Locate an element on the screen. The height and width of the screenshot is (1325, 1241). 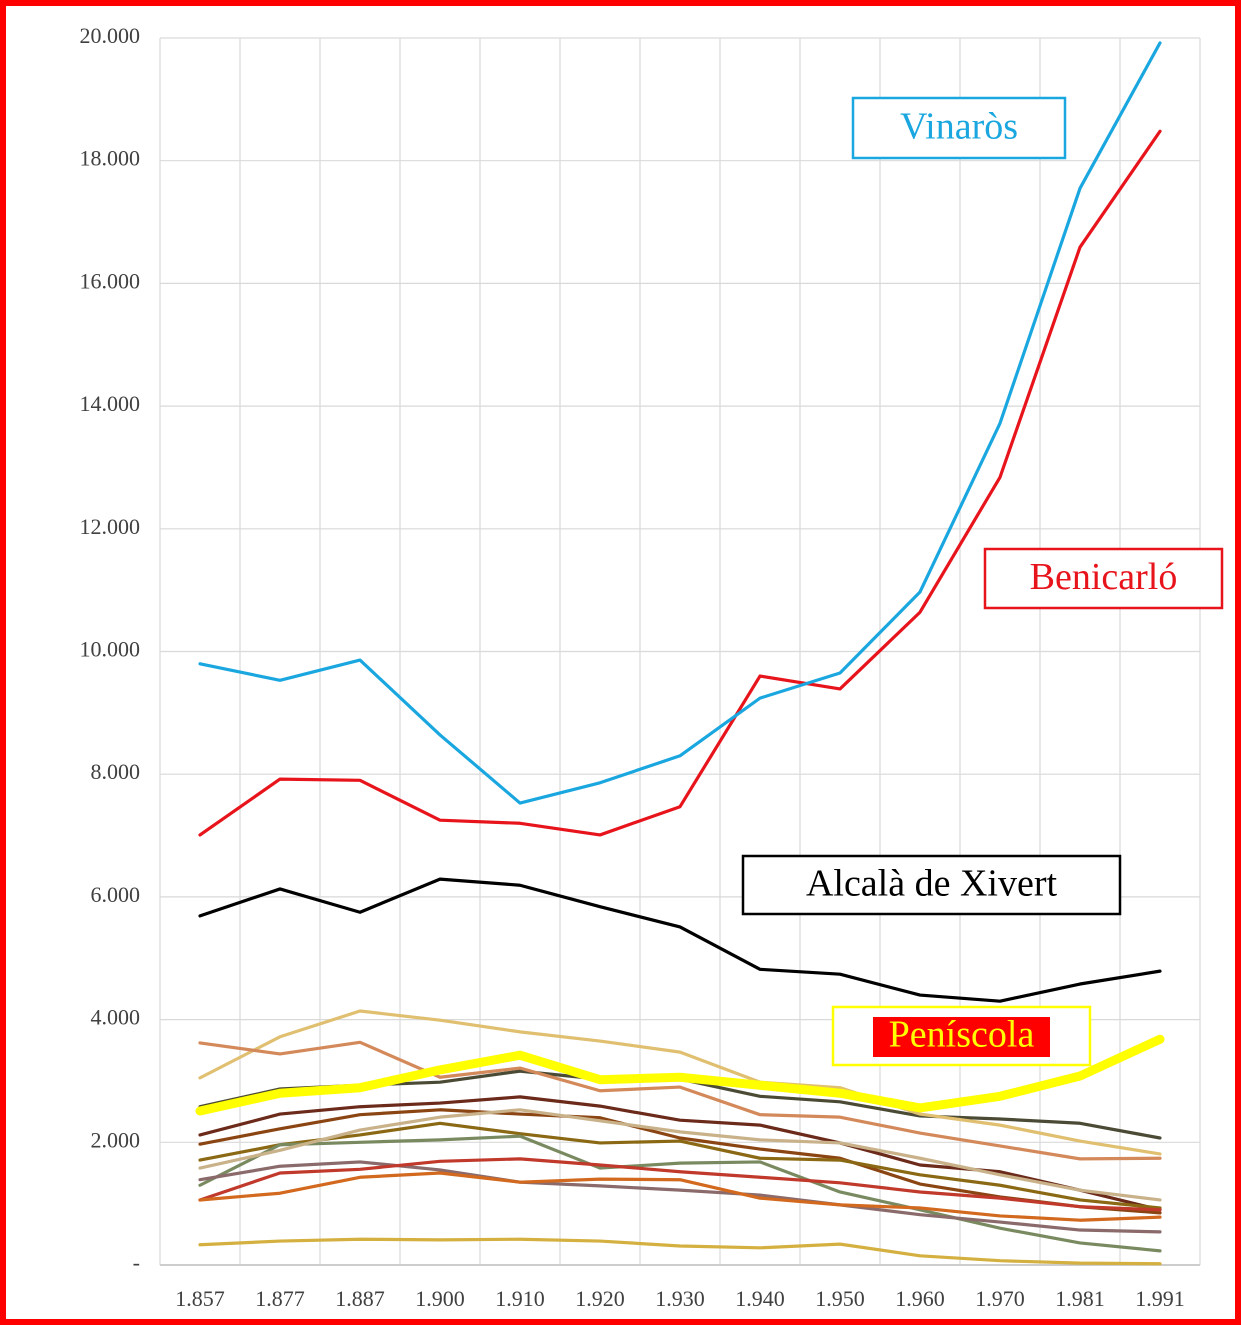
x-tick-label: 1.970 is located at coordinates (1000, 1298).